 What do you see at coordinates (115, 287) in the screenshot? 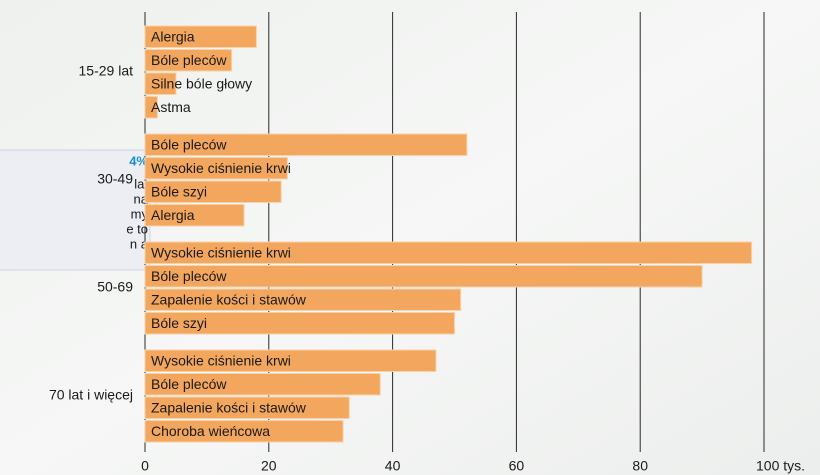
I see `category-label: 50-69` at bounding box center [115, 287].